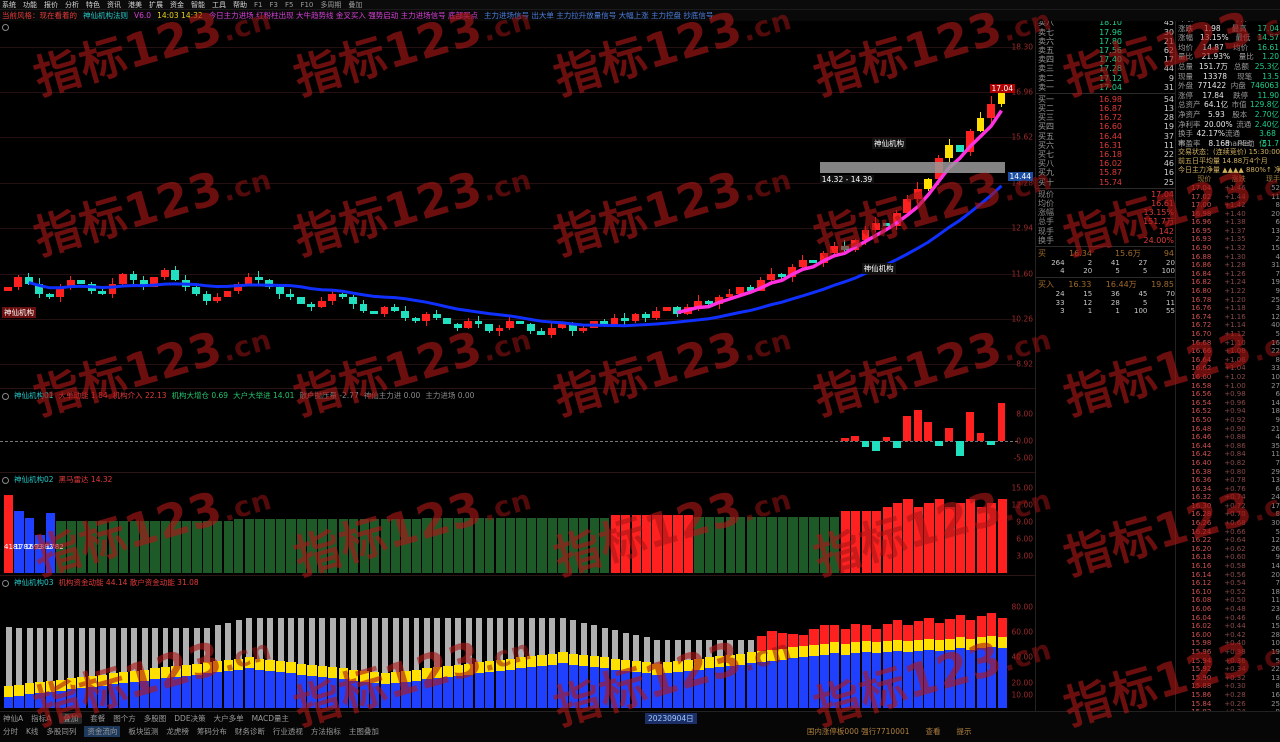 The height and width of the screenshot is (742, 1280). What do you see at coordinates (41, 718) in the screenshot?
I see `status1-item-1: 指标A` at bounding box center [41, 718].